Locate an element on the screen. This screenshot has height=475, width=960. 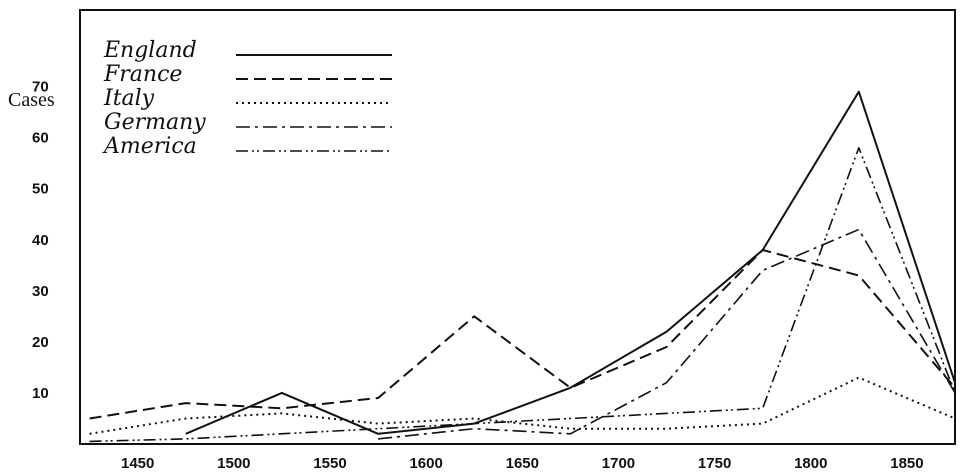
y-axis-label: Cases is located at coordinates (31, 100).